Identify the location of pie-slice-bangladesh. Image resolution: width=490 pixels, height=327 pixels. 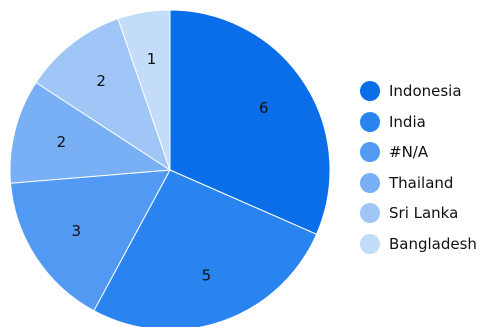
(144, 90).